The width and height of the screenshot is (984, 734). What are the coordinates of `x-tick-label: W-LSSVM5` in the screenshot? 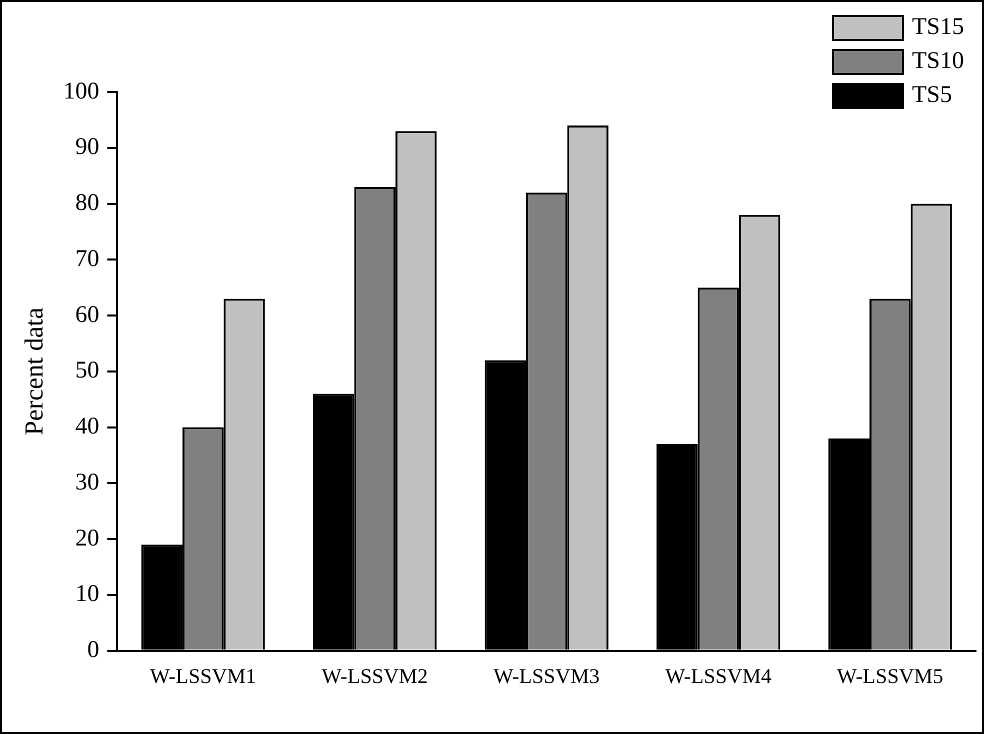 It's located at (890, 676).